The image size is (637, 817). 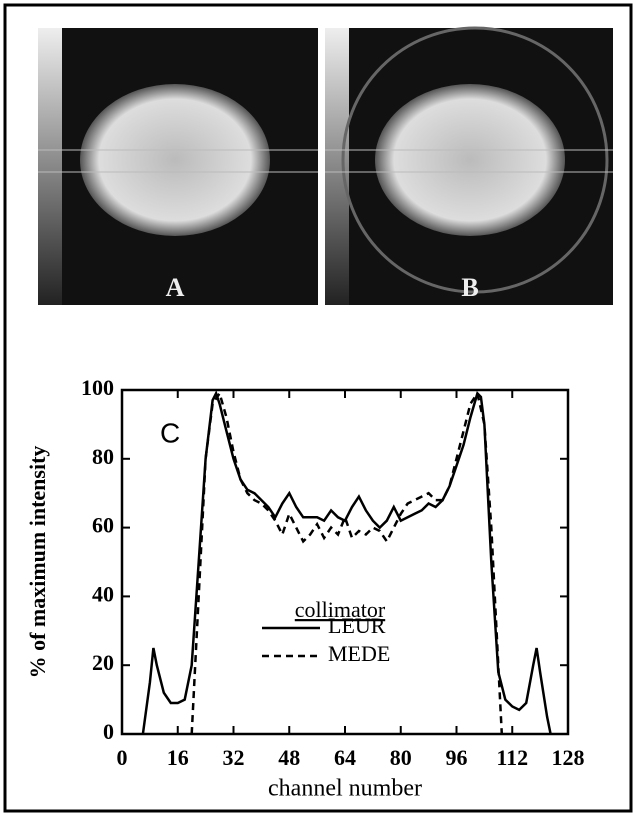 What do you see at coordinates (359, 653) in the screenshot?
I see `legend-label: MEDE` at bounding box center [359, 653].